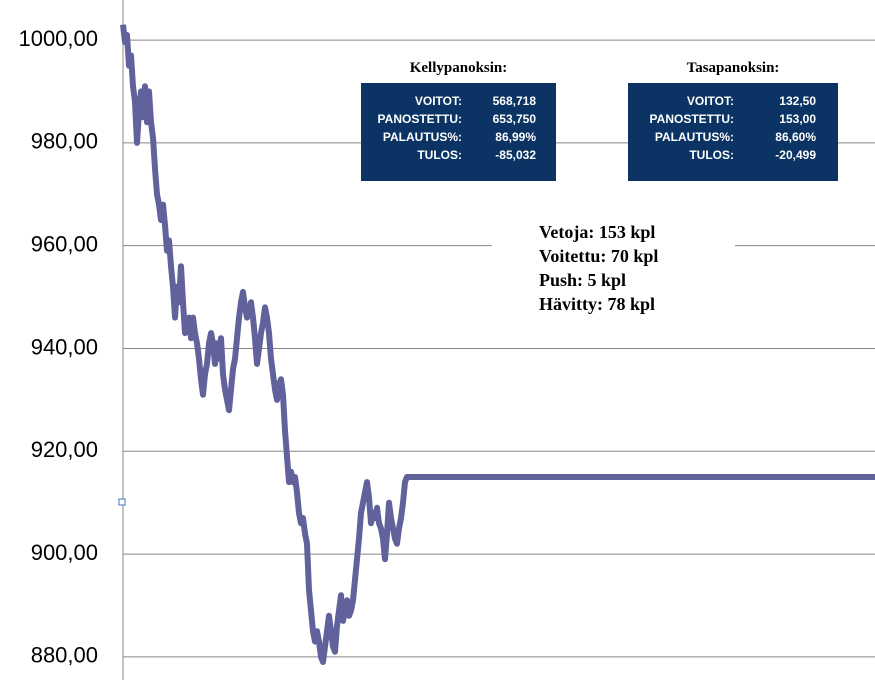 The height and width of the screenshot is (680, 875). What do you see at coordinates (515, 119) in the screenshot?
I see `stat-value: 653,750` at bounding box center [515, 119].